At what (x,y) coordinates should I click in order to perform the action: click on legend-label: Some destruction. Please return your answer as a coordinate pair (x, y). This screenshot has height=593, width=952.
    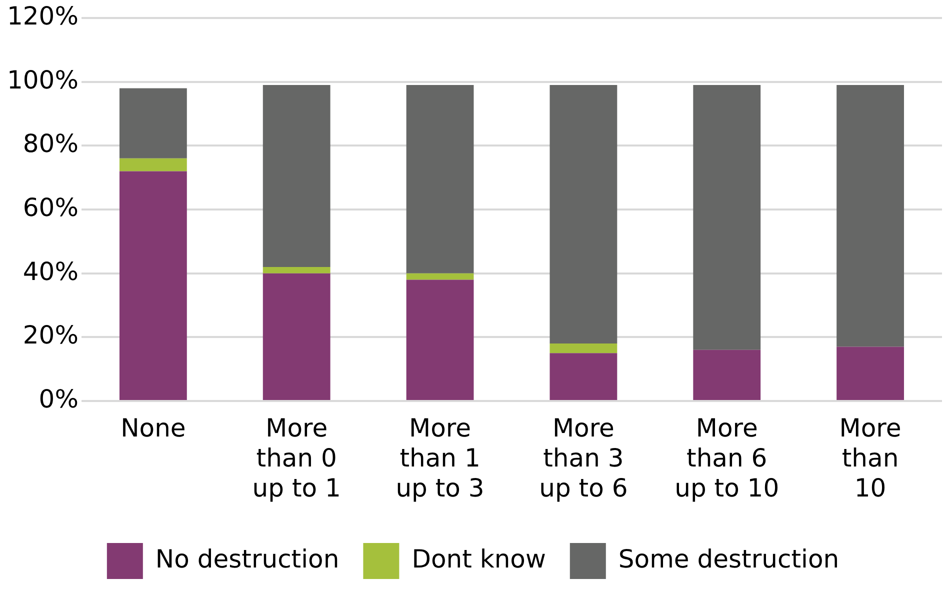
    Looking at the image, I should click on (729, 559).